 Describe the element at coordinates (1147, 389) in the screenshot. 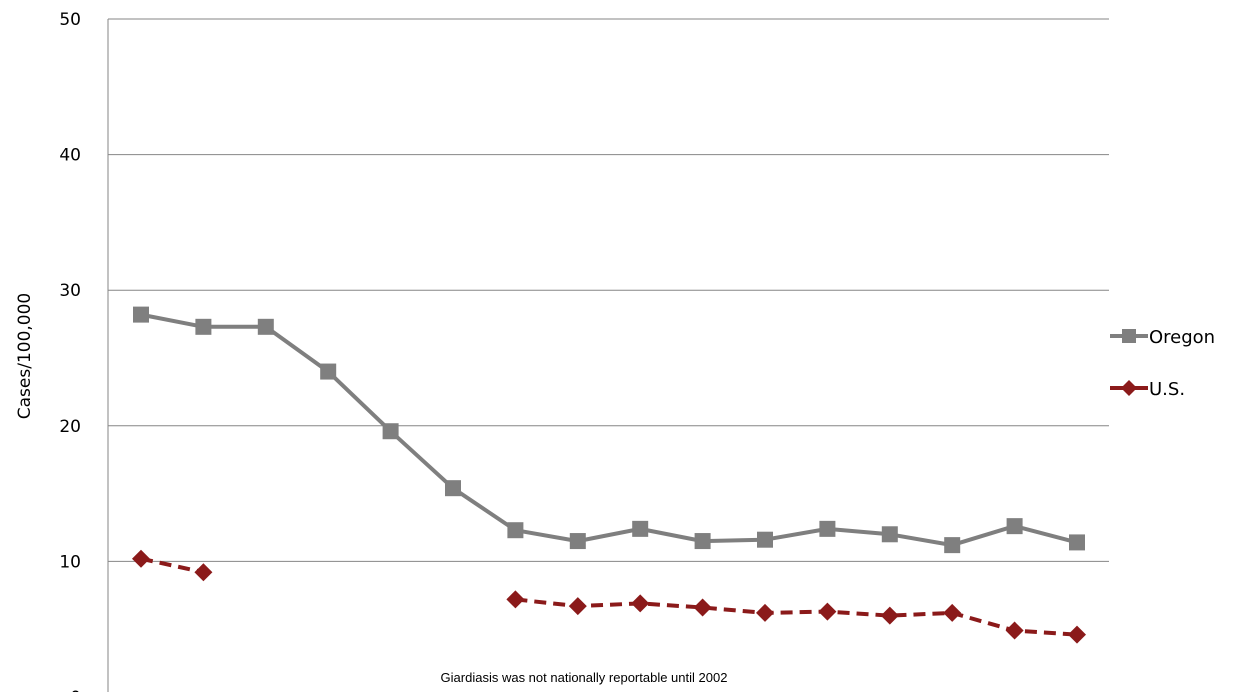

I see `legend-item-u-s: U.S.` at that location.